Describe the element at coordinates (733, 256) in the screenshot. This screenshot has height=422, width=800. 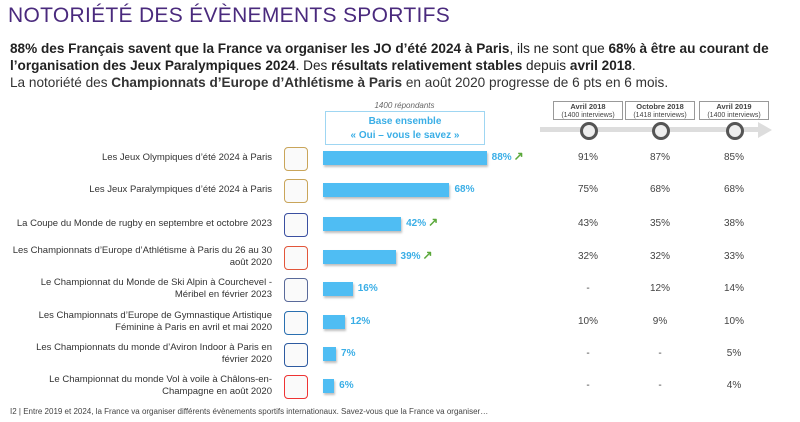
I see `history-value: 33%` at that location.